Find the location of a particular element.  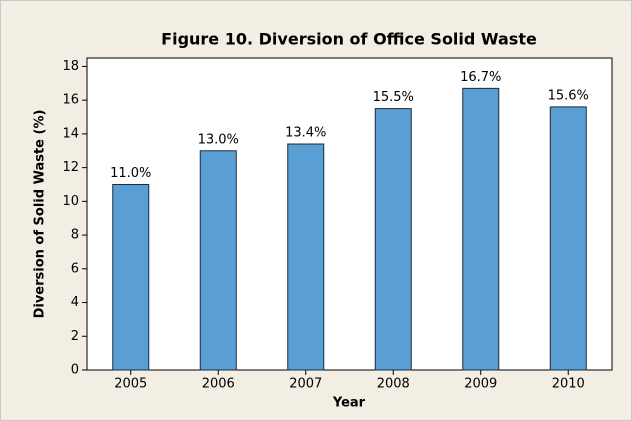

y-tick-label: 6 is located at coordinates (75, 268).